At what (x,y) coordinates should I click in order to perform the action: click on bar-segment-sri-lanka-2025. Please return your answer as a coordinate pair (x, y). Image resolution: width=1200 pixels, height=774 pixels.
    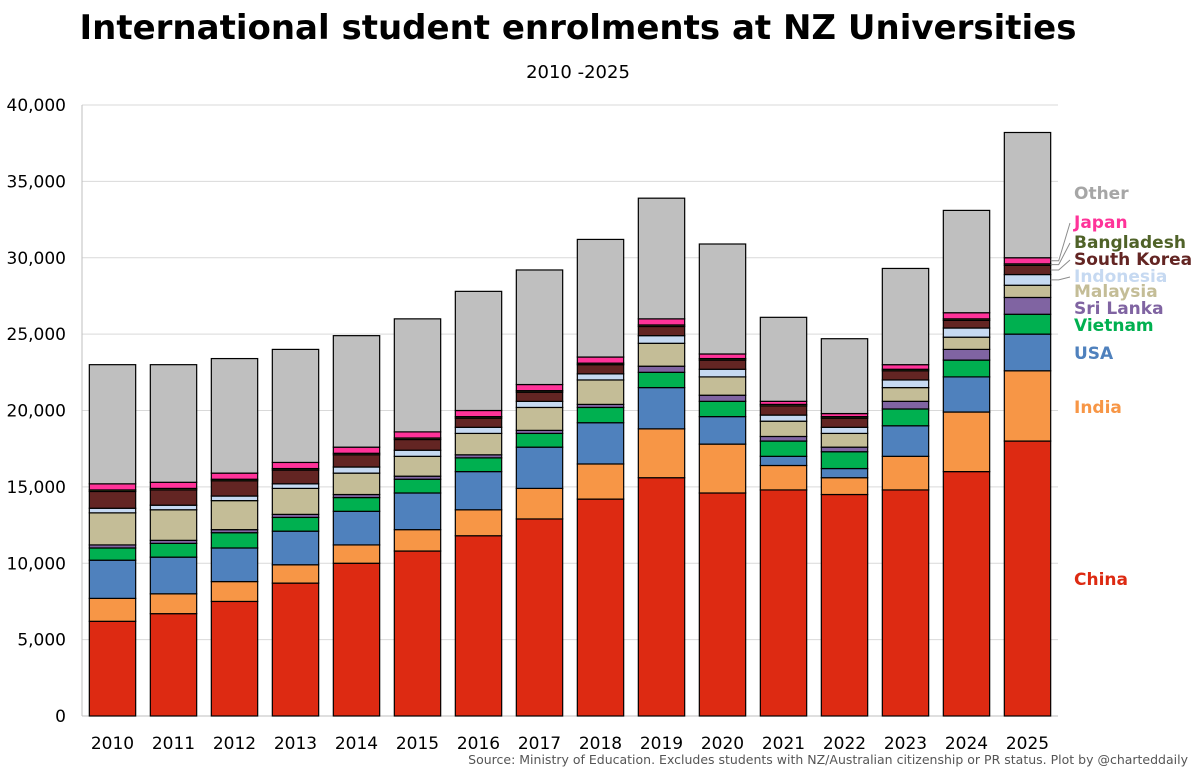
    Looking at the image, I should click on (1027, 305).